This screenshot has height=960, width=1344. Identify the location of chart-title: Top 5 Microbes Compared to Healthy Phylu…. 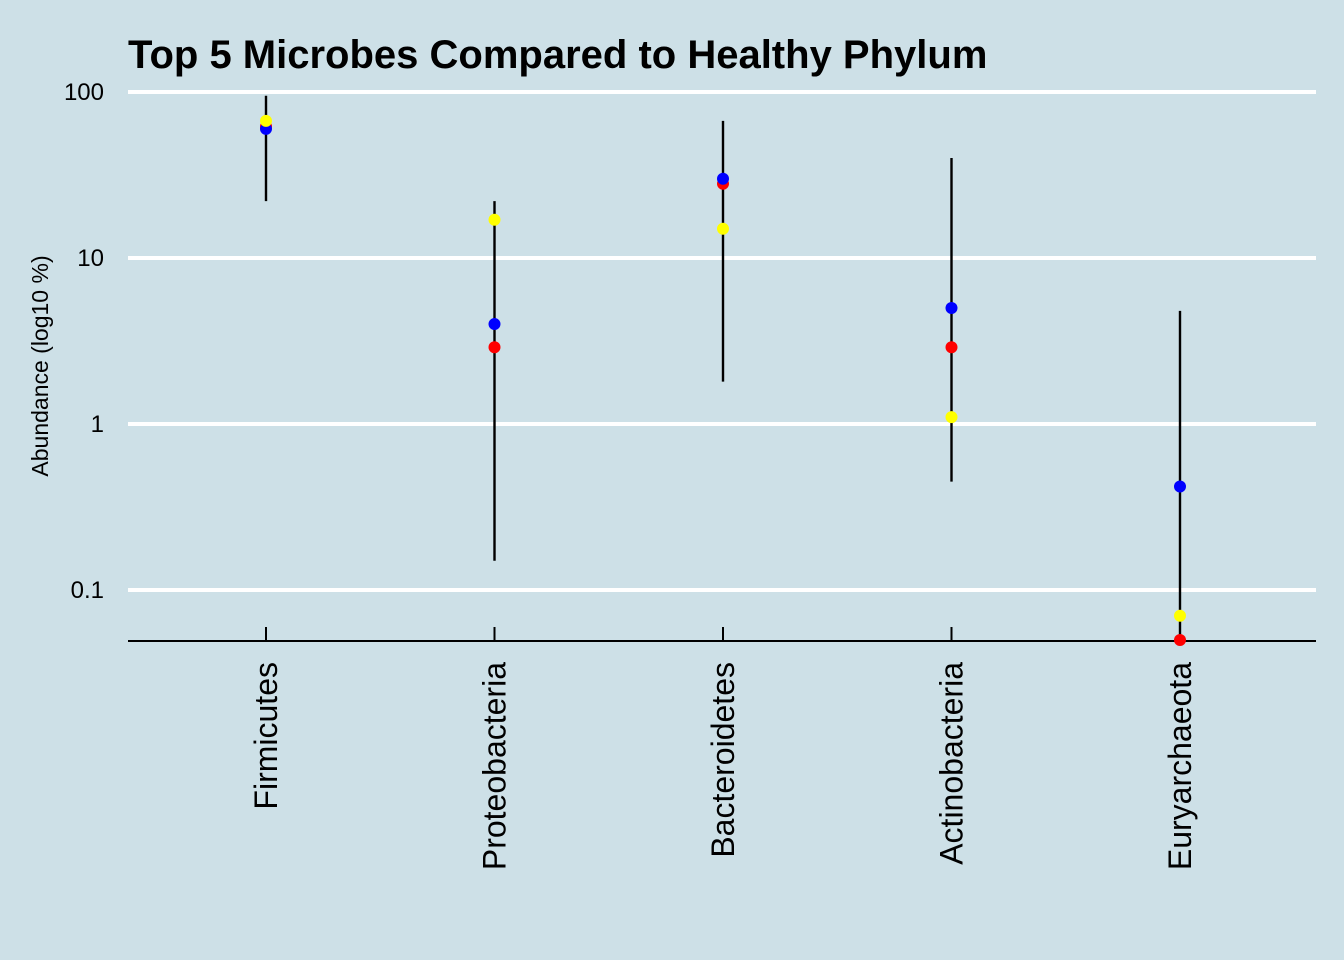
(557, 55).